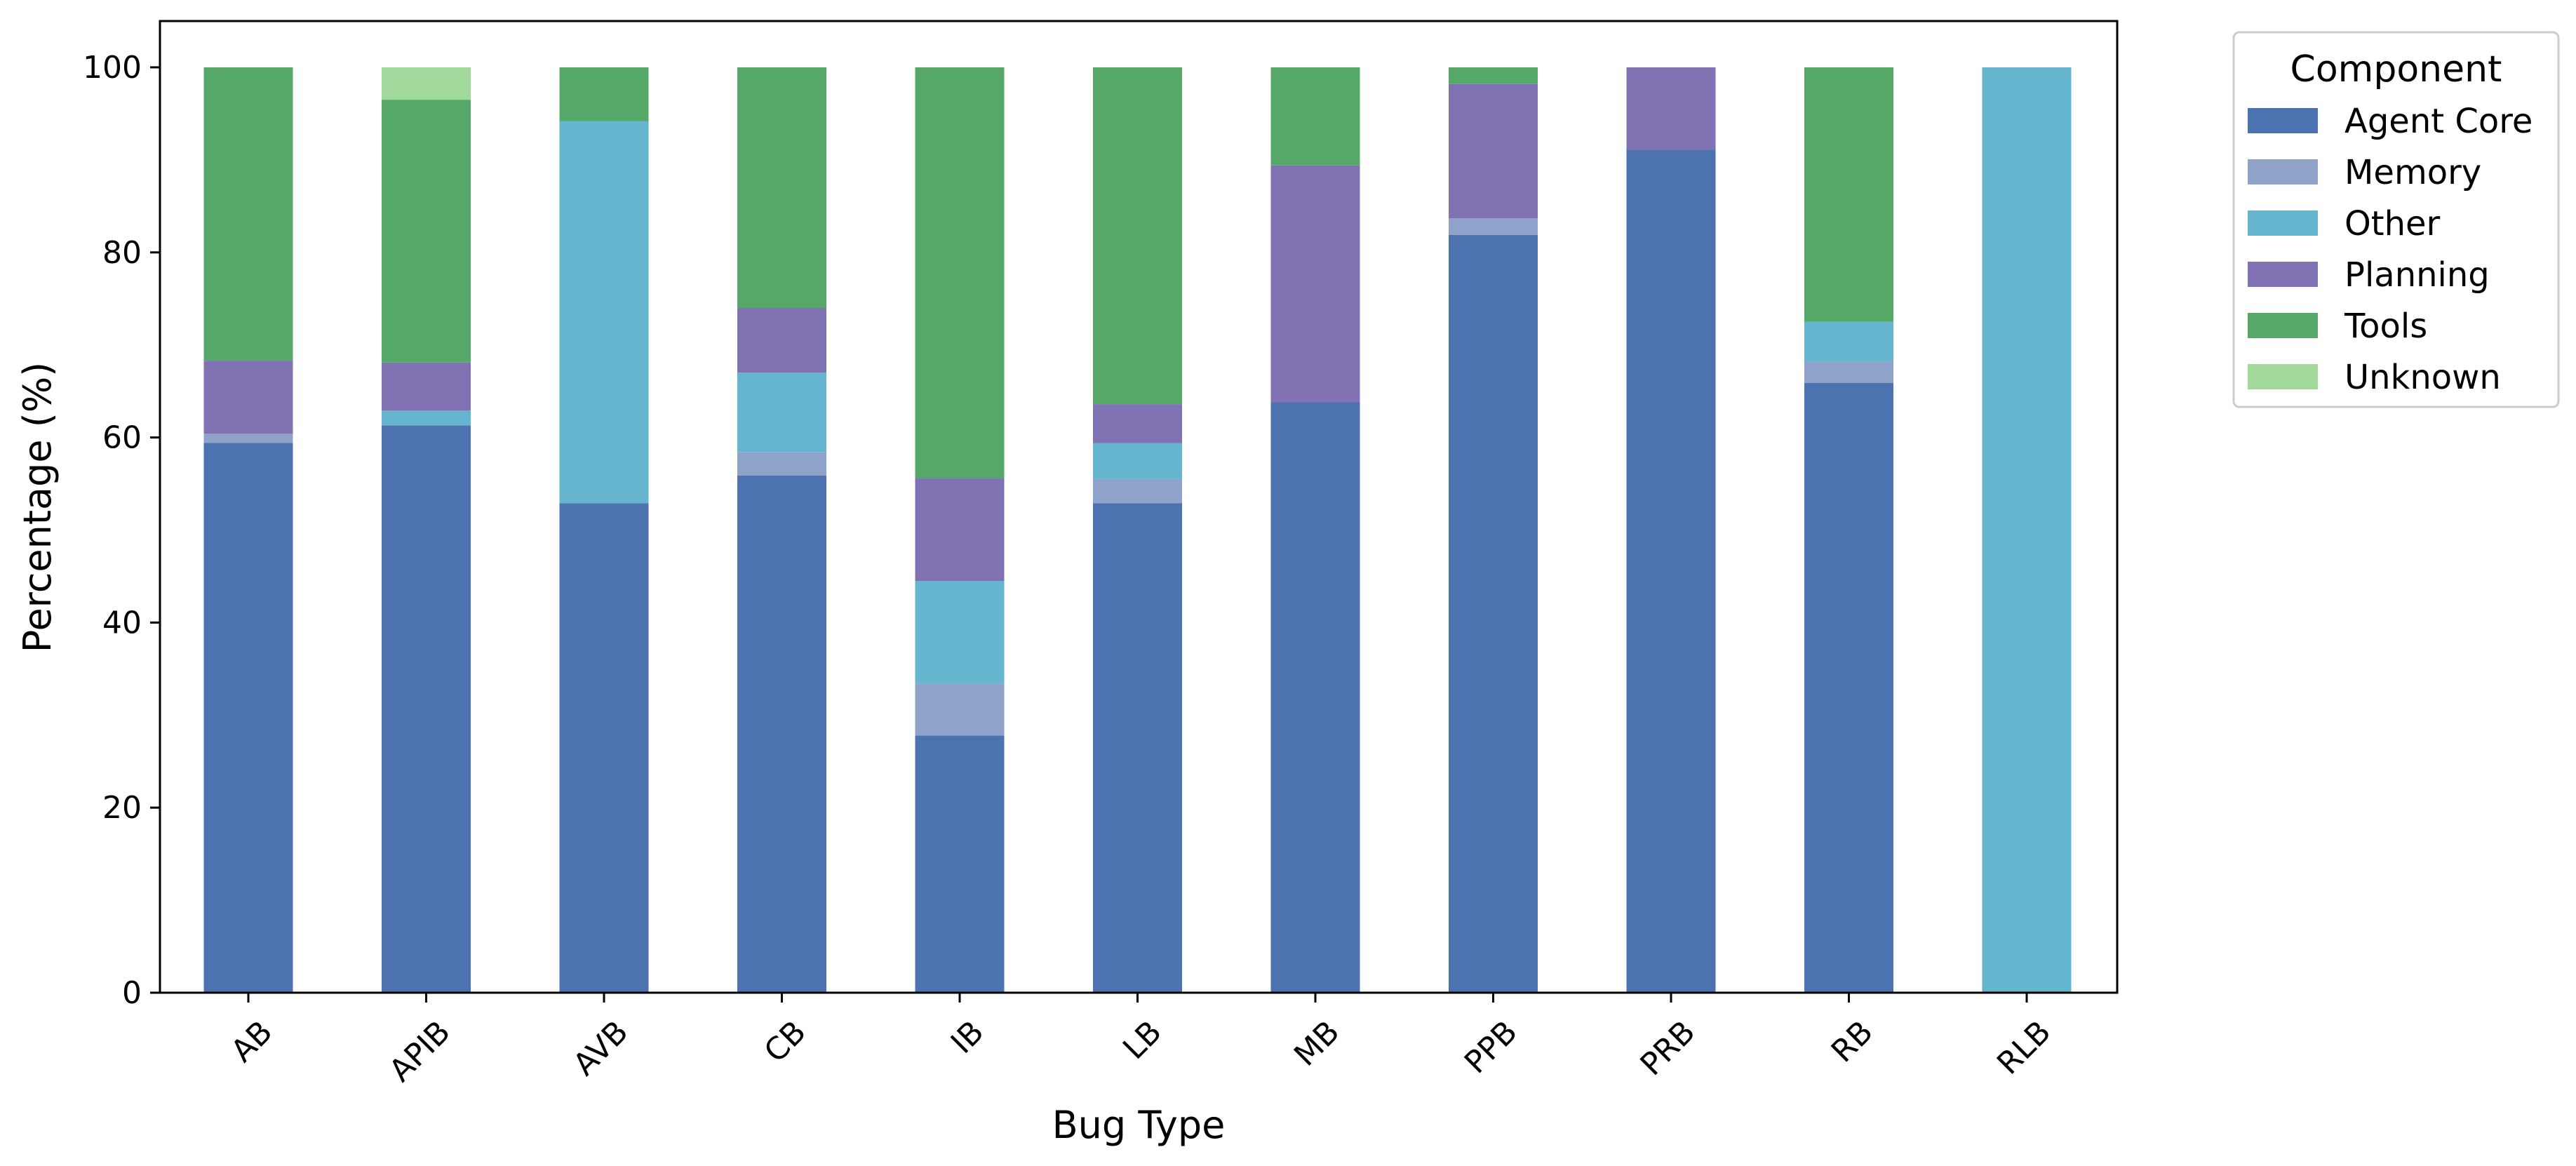 The width and height of the screenshot is (2576, 1166). Describe the element at coordinates (427, 387) in the screenshot. I see `bar-apib-planning` at that location.